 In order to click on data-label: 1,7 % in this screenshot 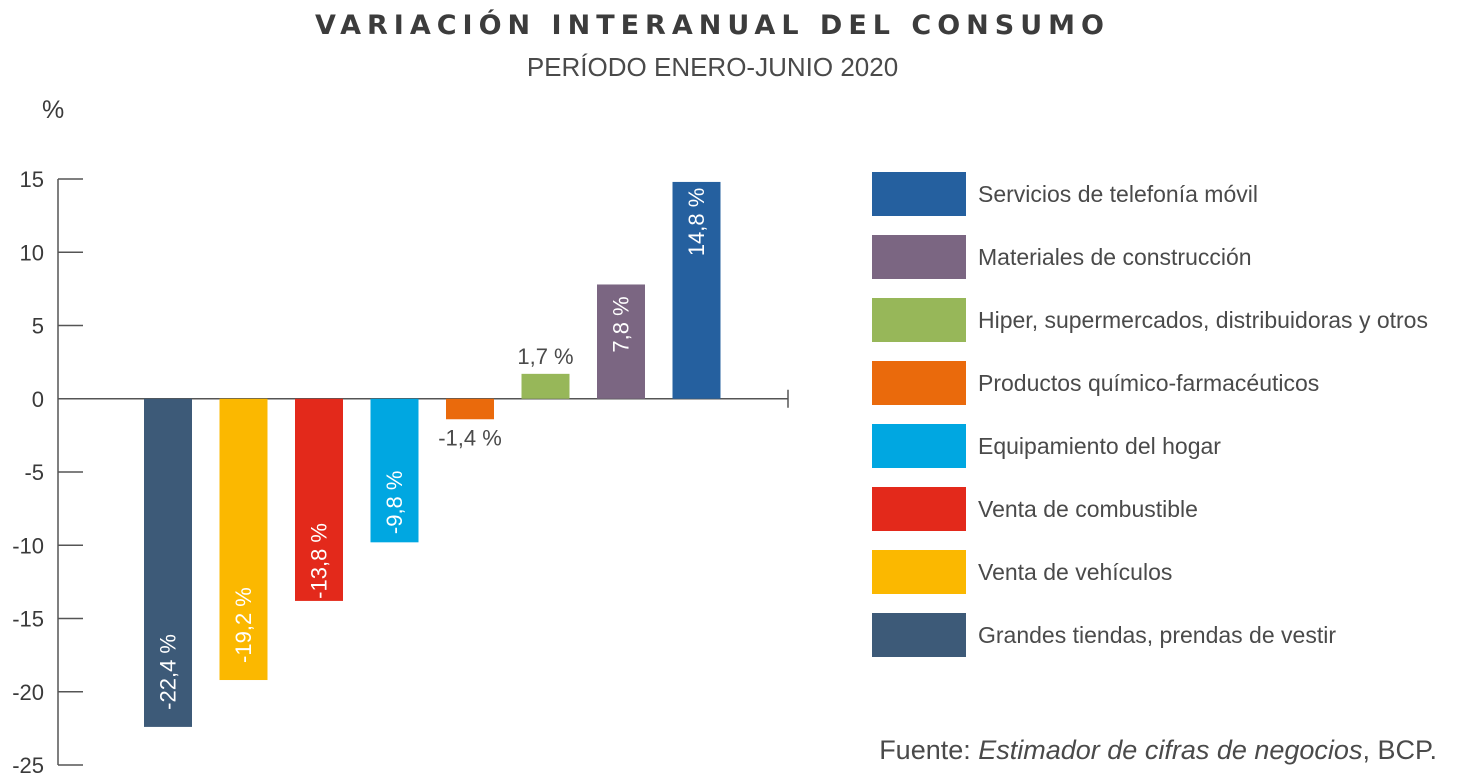, I will do `click(545, 356)`.